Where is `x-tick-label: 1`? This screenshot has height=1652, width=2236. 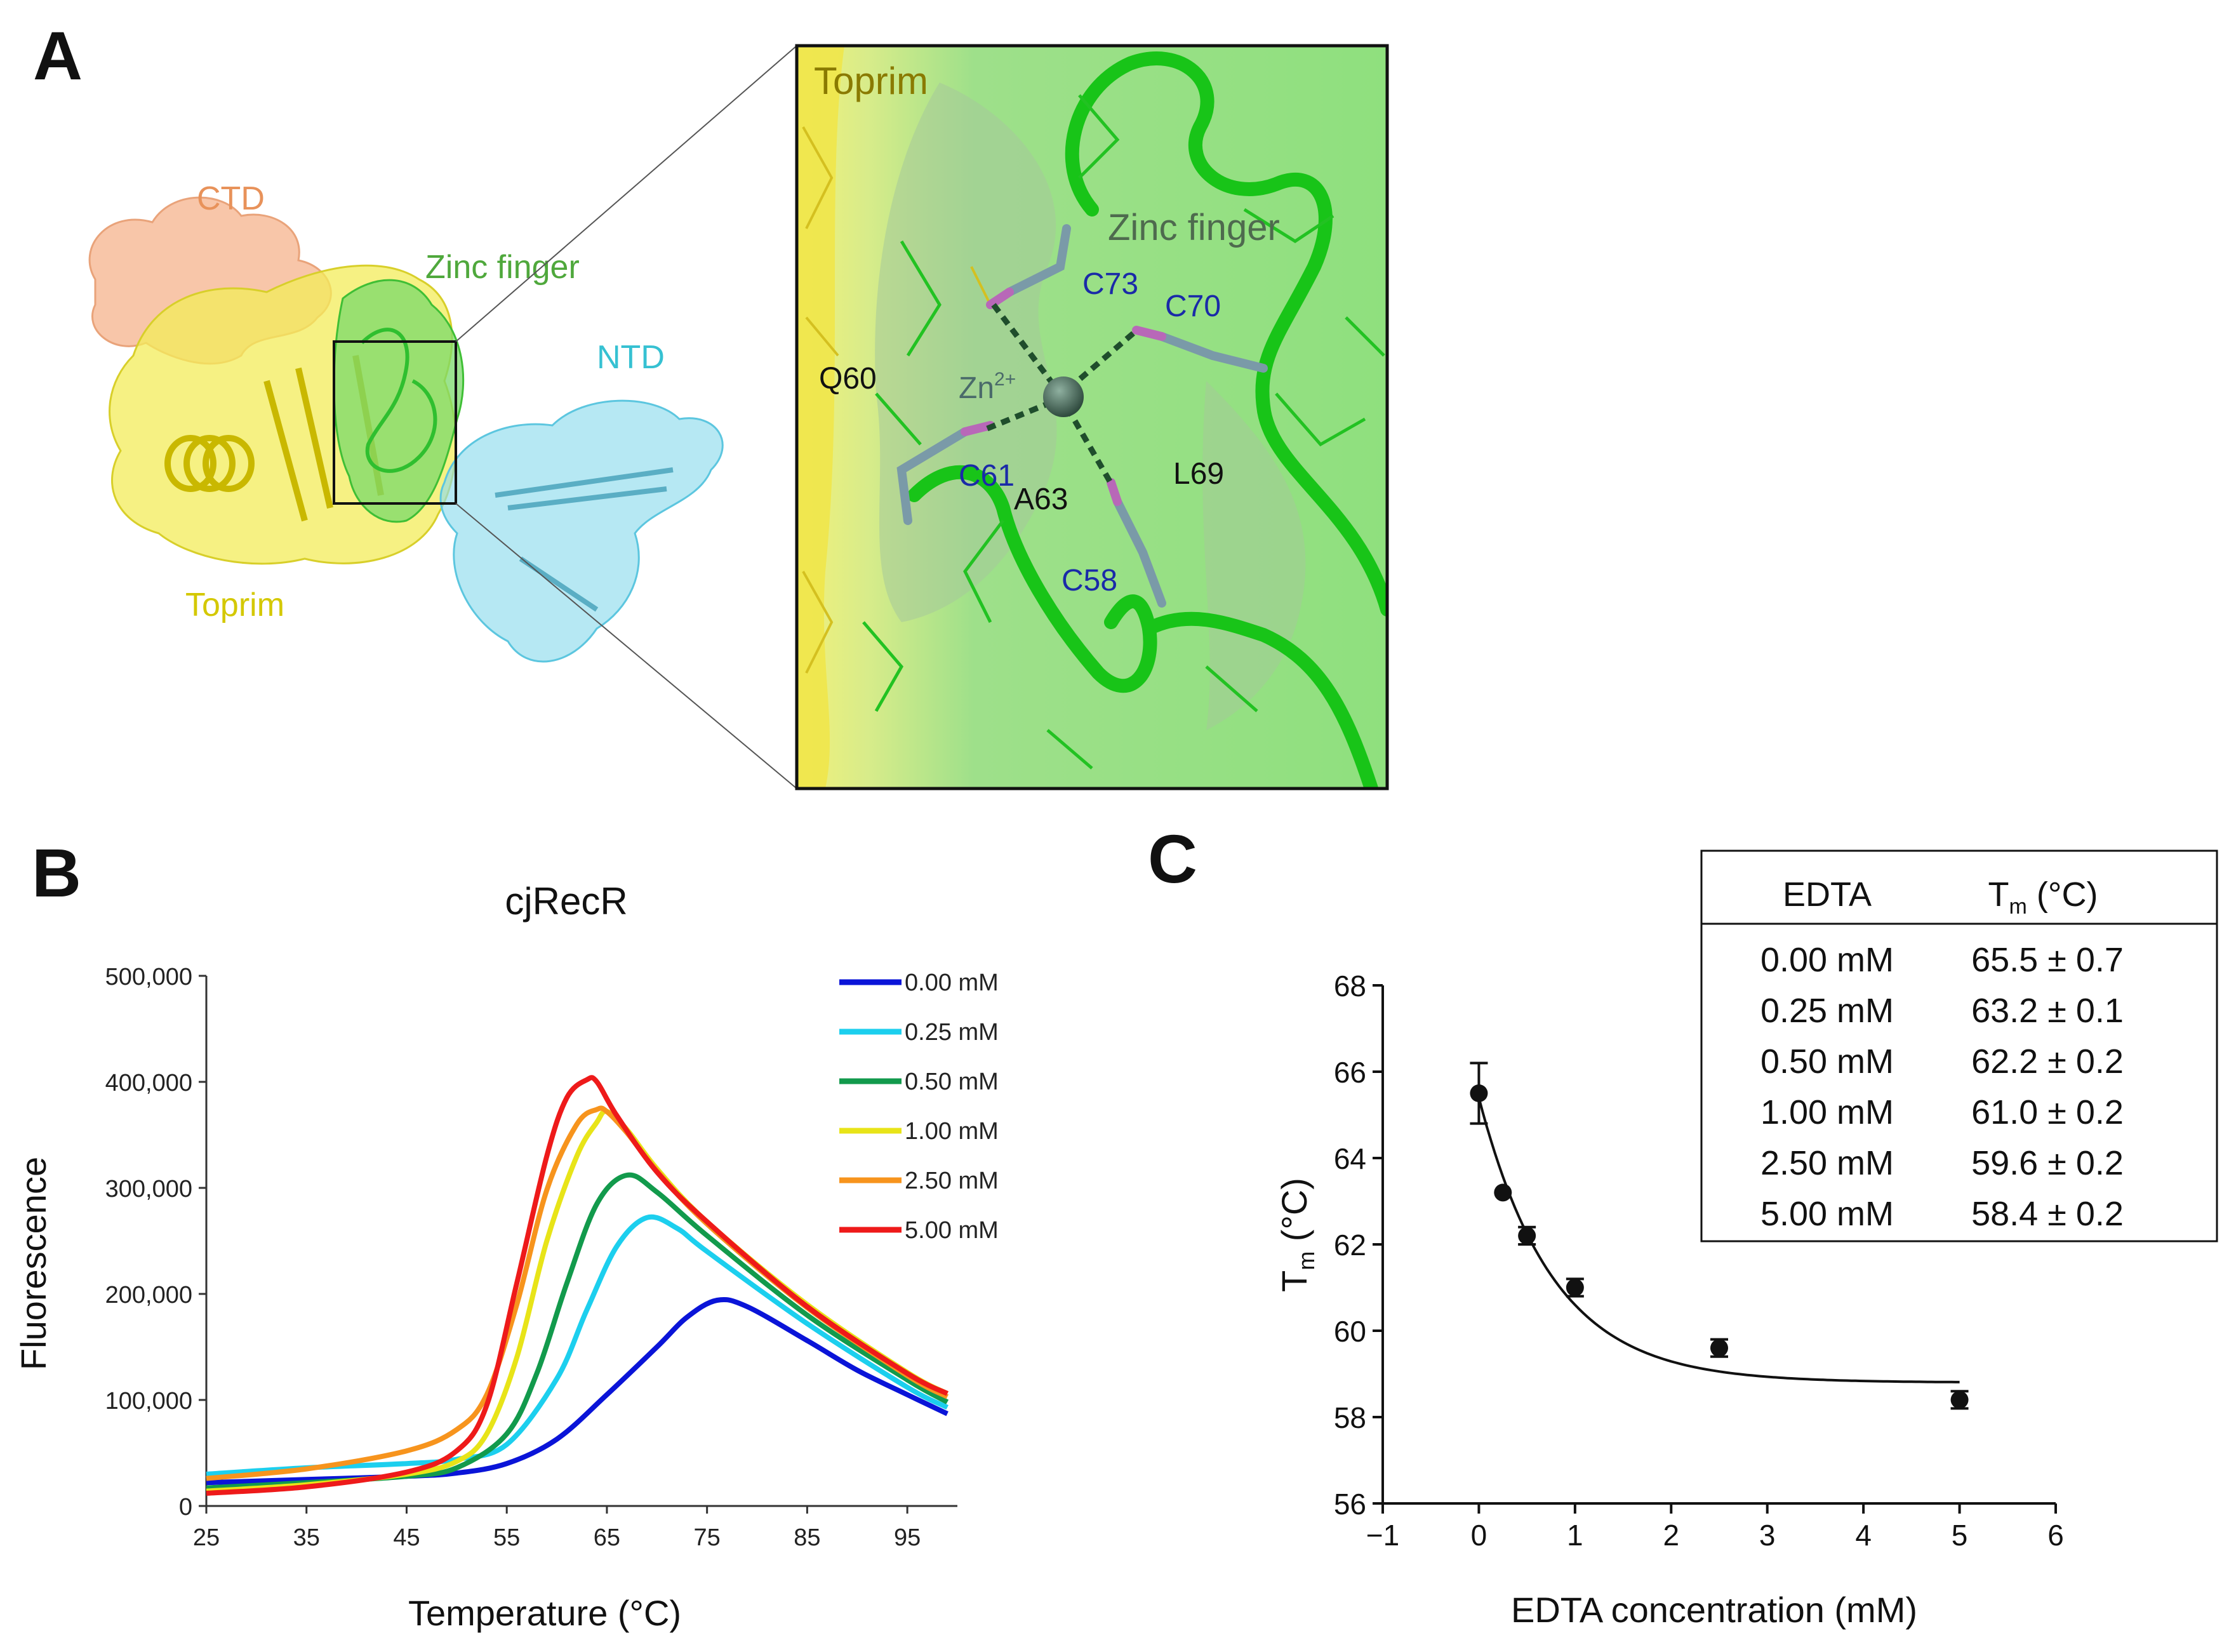 x-tick-label: 1 is located at coordinates (1575, 1535).